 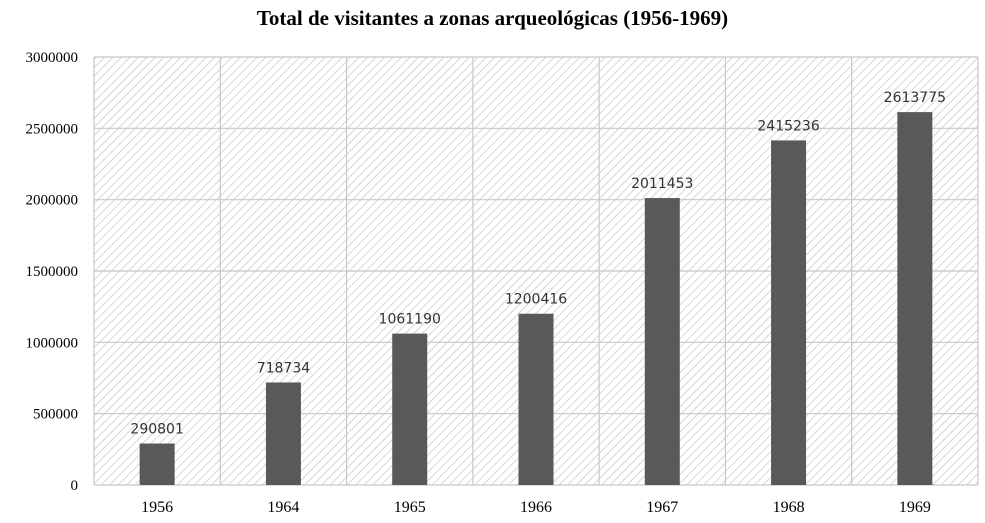 What do you see at coordinates (157, 507) in the screenshot?
I see `x-tick-label-1956: 1956` at bounding box center [157, 507].